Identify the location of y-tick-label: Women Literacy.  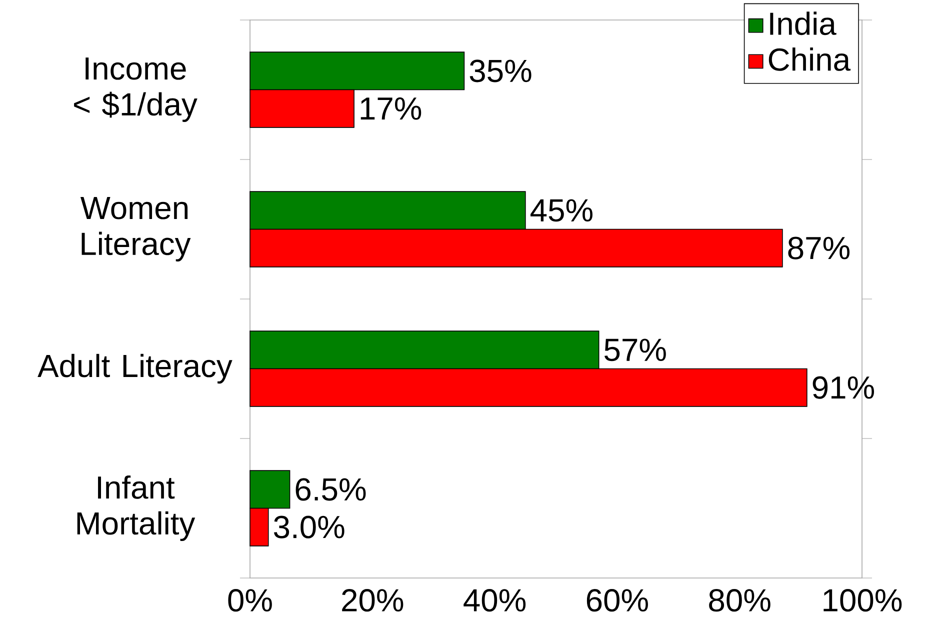
(135, 229).